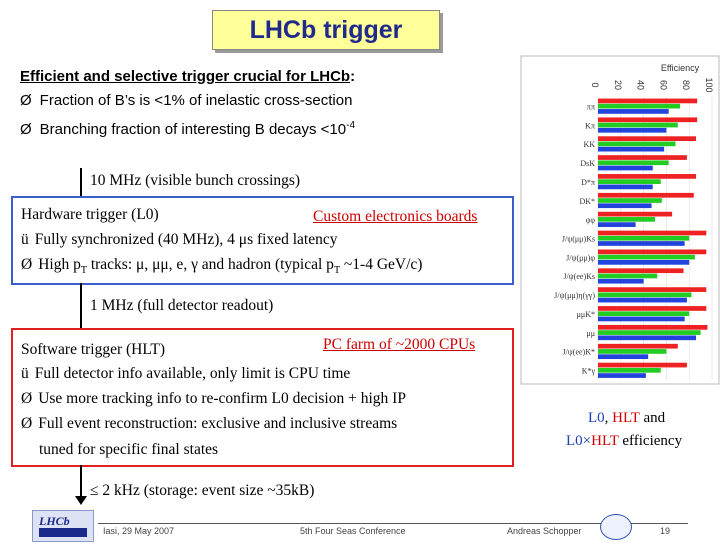 The height and width of the screenshot is (546, 720). What do you see at coordinates (182, 305) in the screenshot?
I see `rate-1mhz: 1 MHz (full detector readout)` at bounding box center [182, 305].